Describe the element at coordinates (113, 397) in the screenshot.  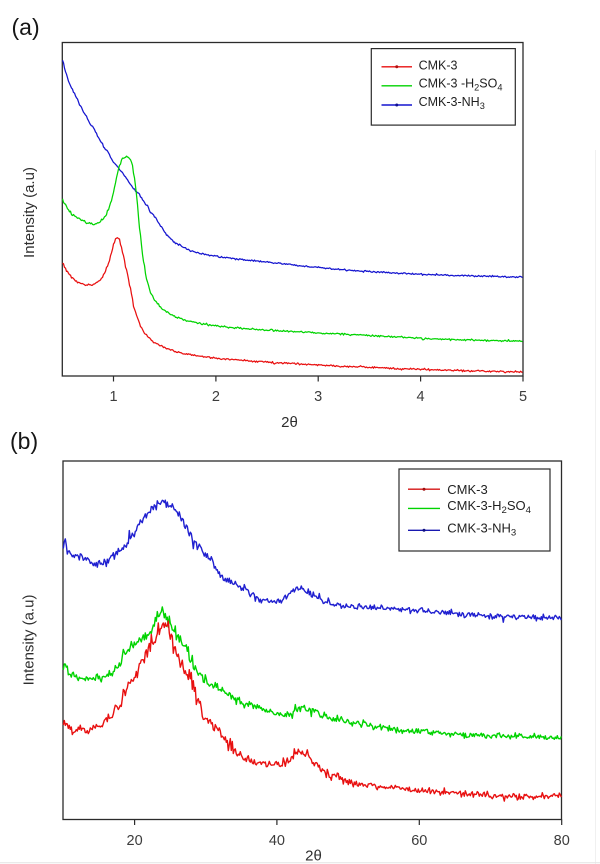
I see `svg-text: 1` at that location.